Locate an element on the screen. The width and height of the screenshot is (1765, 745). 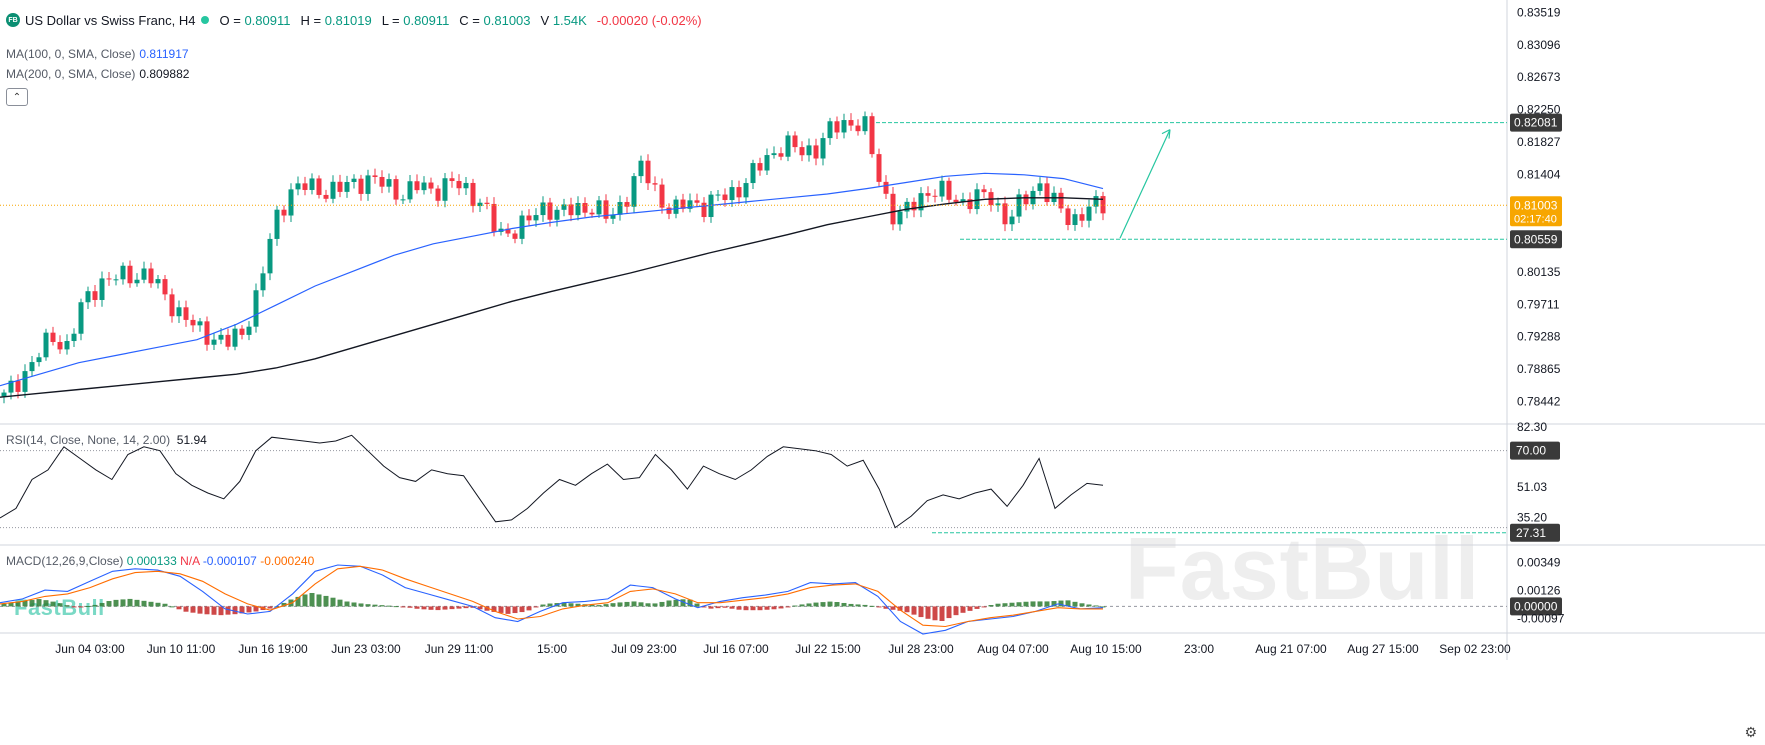
symbol-title: US Dollar vs Swiss Franc, H4 is located at coordinates (110, 20).